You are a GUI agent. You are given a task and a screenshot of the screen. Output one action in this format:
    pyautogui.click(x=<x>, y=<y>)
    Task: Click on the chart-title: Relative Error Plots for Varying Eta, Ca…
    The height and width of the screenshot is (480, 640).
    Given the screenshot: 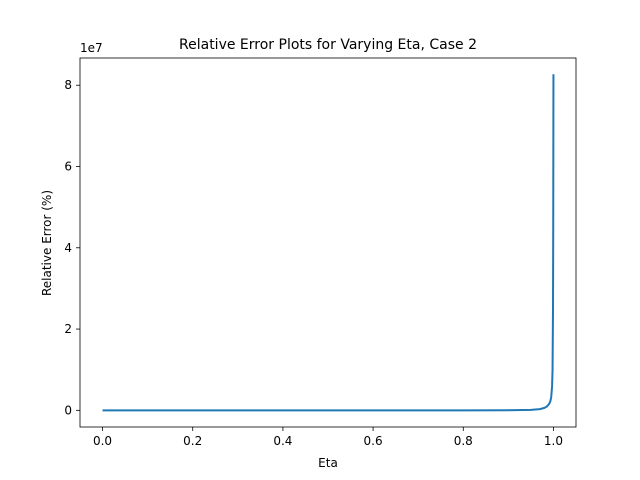 What is the action you would take?
    pyautogui.click(x=328, y=45)
    